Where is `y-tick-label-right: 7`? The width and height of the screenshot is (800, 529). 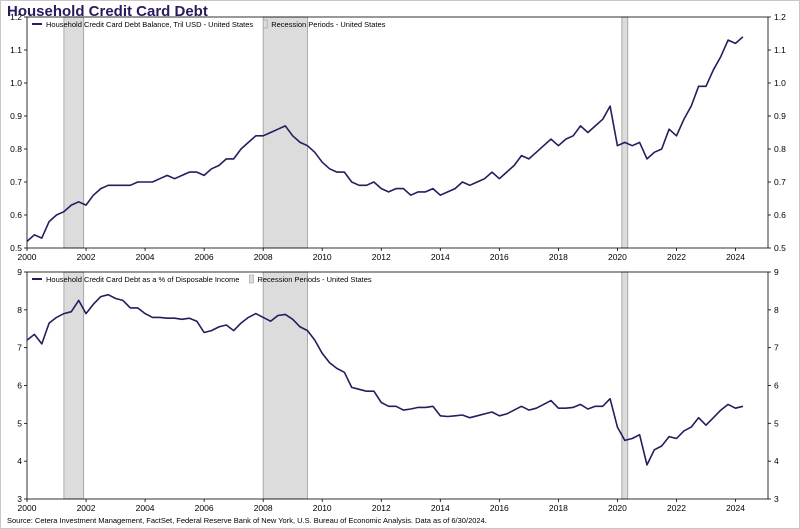 y-tick-label-right: 7 is located at coordinates (776, 348).